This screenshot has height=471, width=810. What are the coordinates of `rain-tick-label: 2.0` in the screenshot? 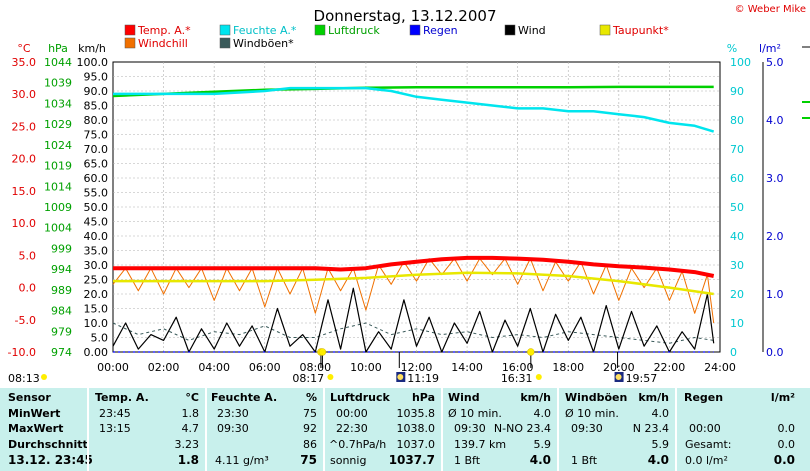 It's located at (775, 236).